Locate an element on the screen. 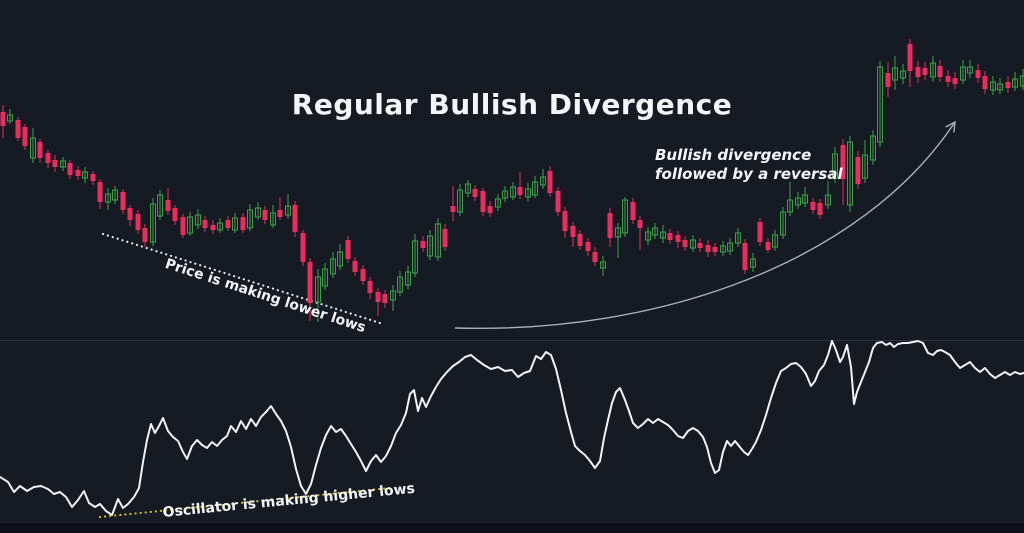  reversal-arrow-head is located at coordinates (950, 126).